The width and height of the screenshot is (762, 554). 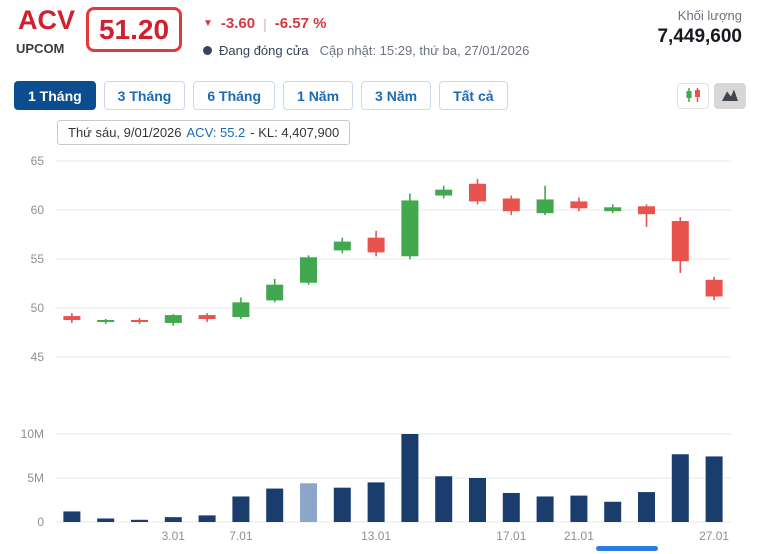 I want to click on last-updated: Cập nhật: 15:29, thứ ba, 27/01/2026, so click(x=424, y=50).